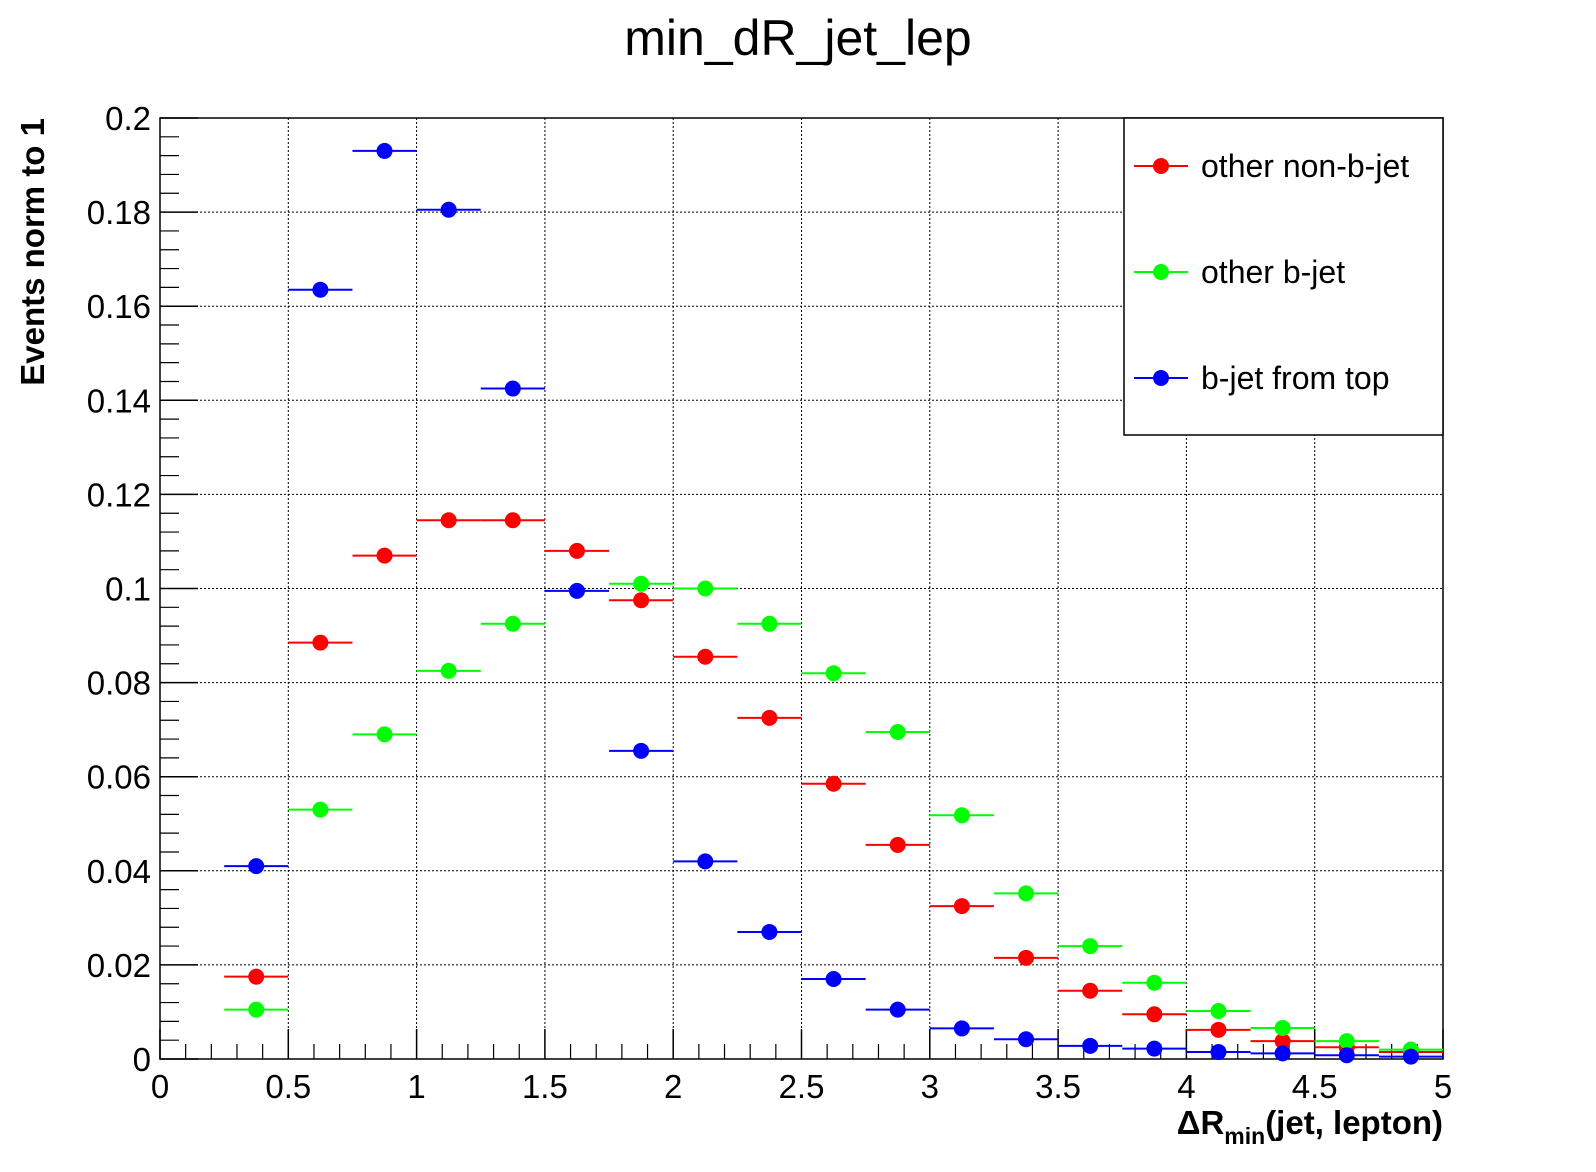 The image size is (1596, 1172). What do you see at coordinates (288, 1086) in the screenshot?
I see `x-tick-label: 0.5` at bounding box center [288, 1086].